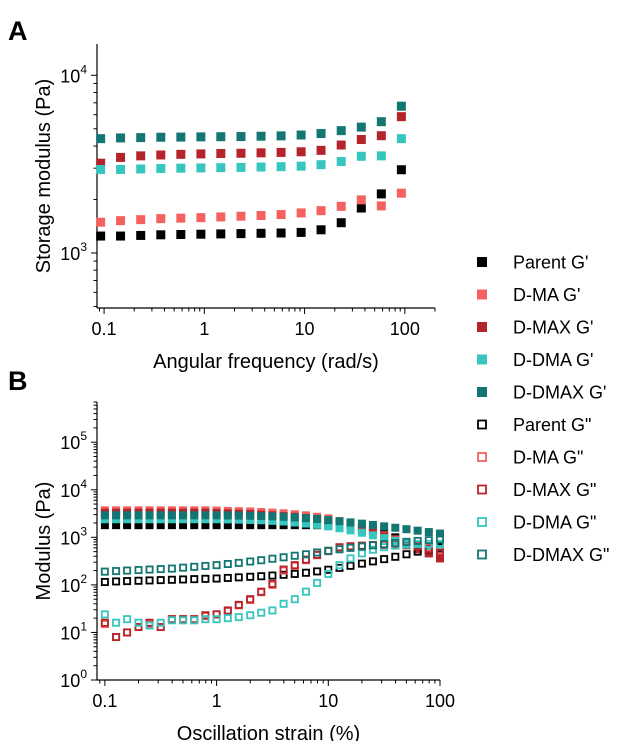 This screenshot has height=741, width=638. Describe the element at coordinates (541, 393) in the screenshot. I see `legend-item: D-DMAX G'` at that location.